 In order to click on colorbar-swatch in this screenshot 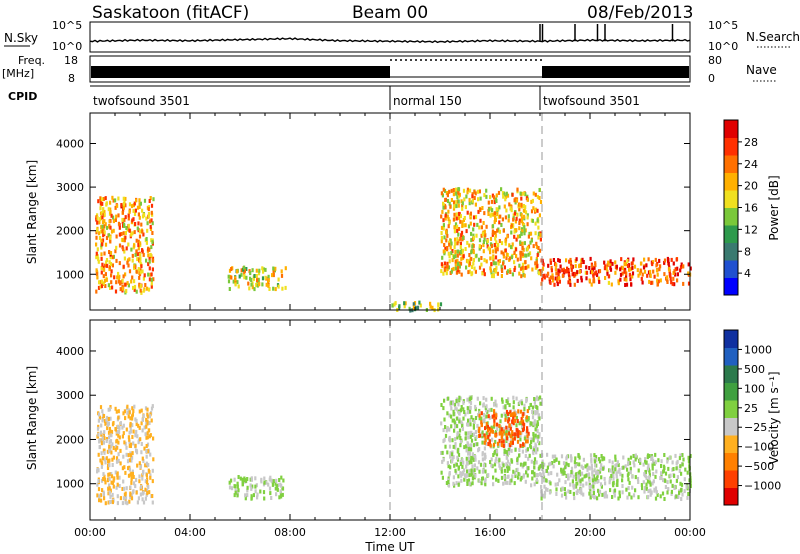, I will do `click(731, 164)`.